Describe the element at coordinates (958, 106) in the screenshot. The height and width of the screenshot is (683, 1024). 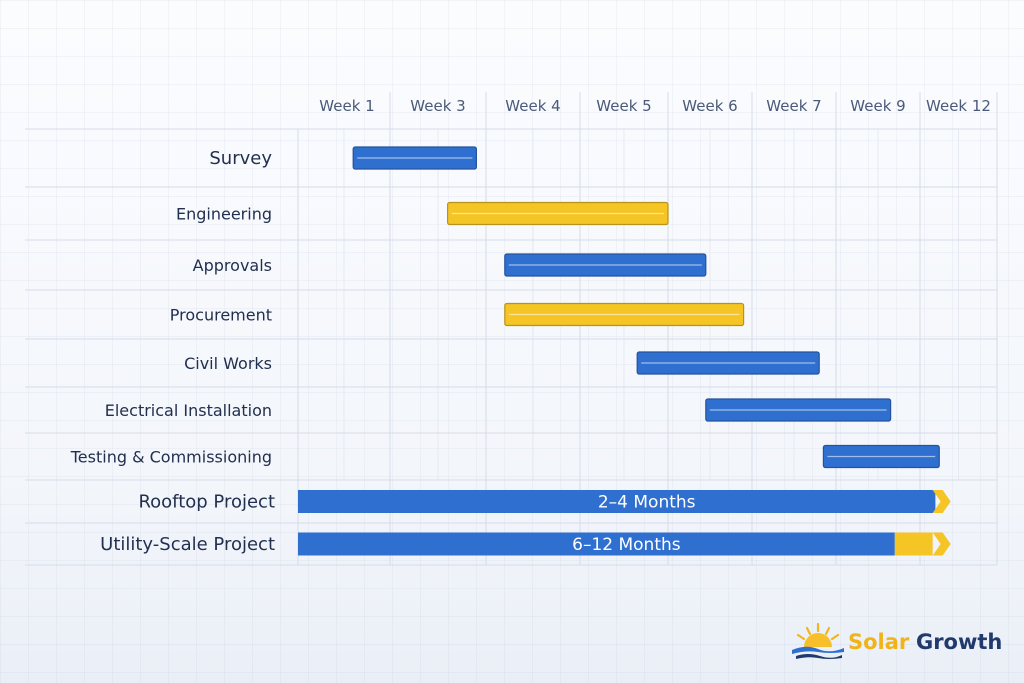
I see `week-header-label: Week 12` at that location.